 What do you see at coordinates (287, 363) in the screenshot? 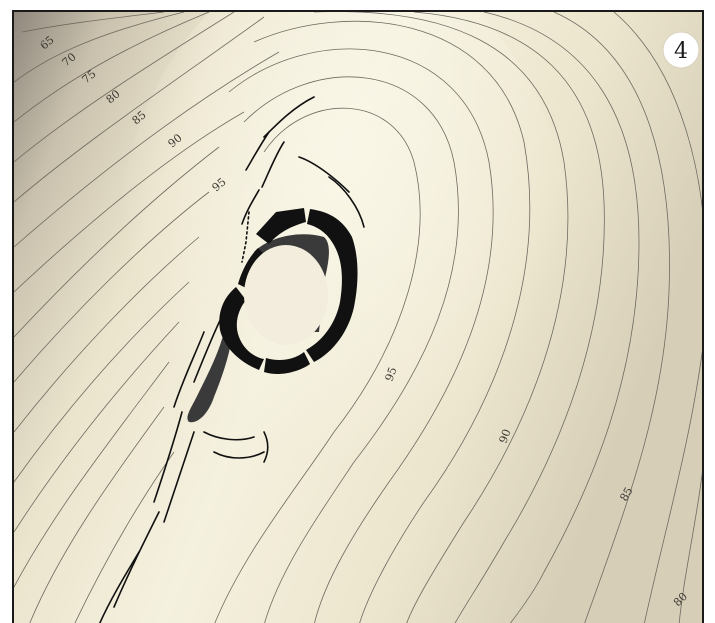
I see `wall-segment-south` at bounding box center [287, 363].